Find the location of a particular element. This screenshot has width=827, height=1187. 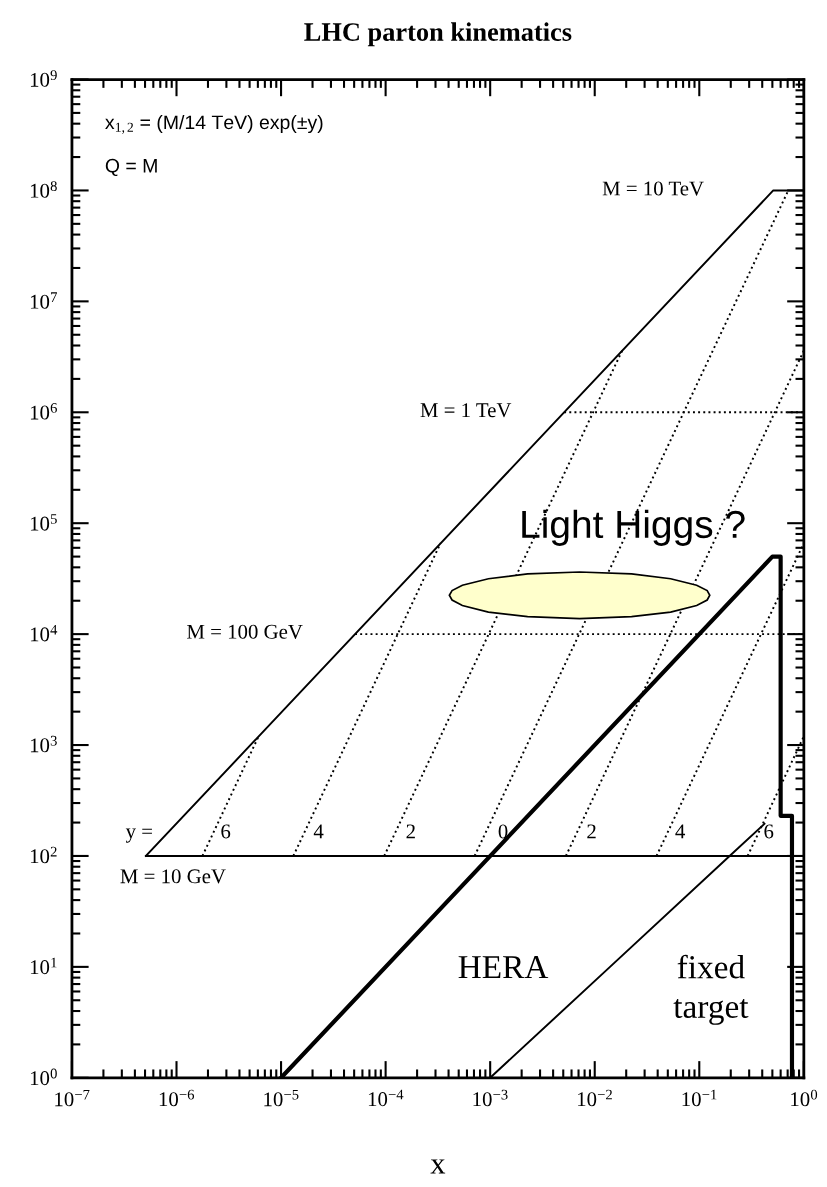

x-tick-label: 10$^{−5}$ is located at coordinates (281, 1098).